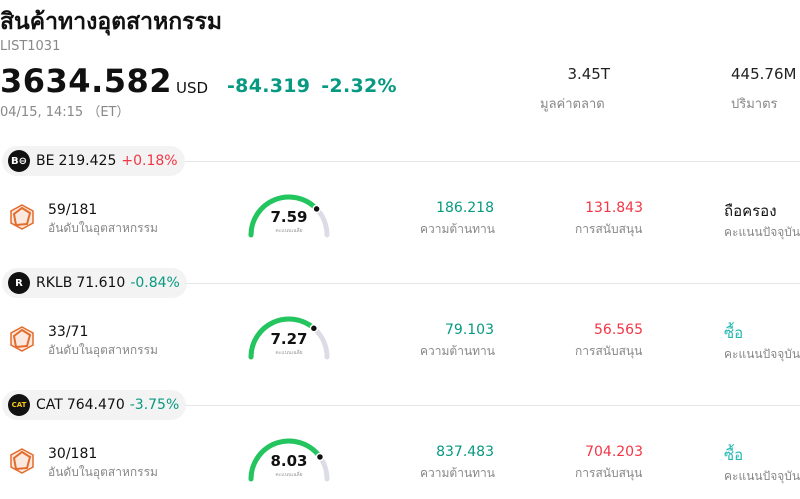 The image size is (800, 499). I want to click on score-value: 8.03, so click(289, 461).